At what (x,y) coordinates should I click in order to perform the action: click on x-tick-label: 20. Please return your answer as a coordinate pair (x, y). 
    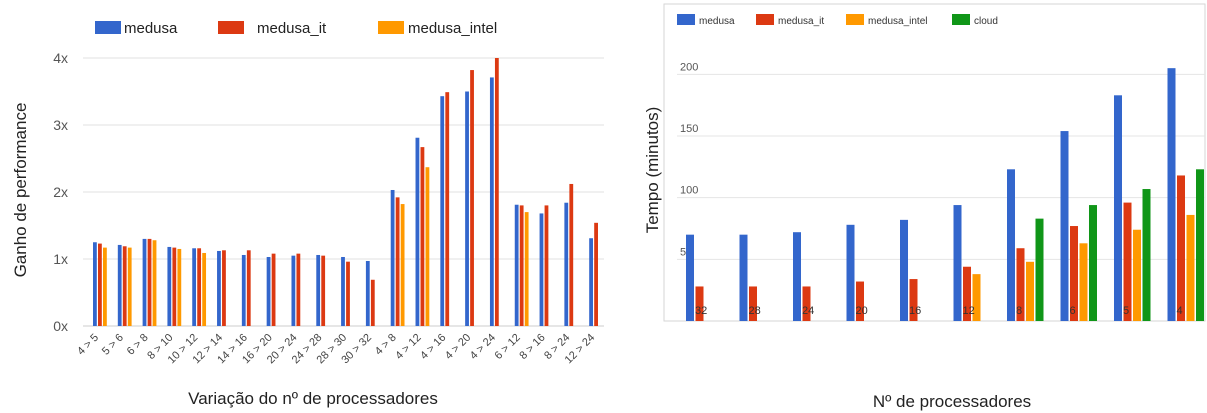
    Looking at the image, I should click on (862, 311).